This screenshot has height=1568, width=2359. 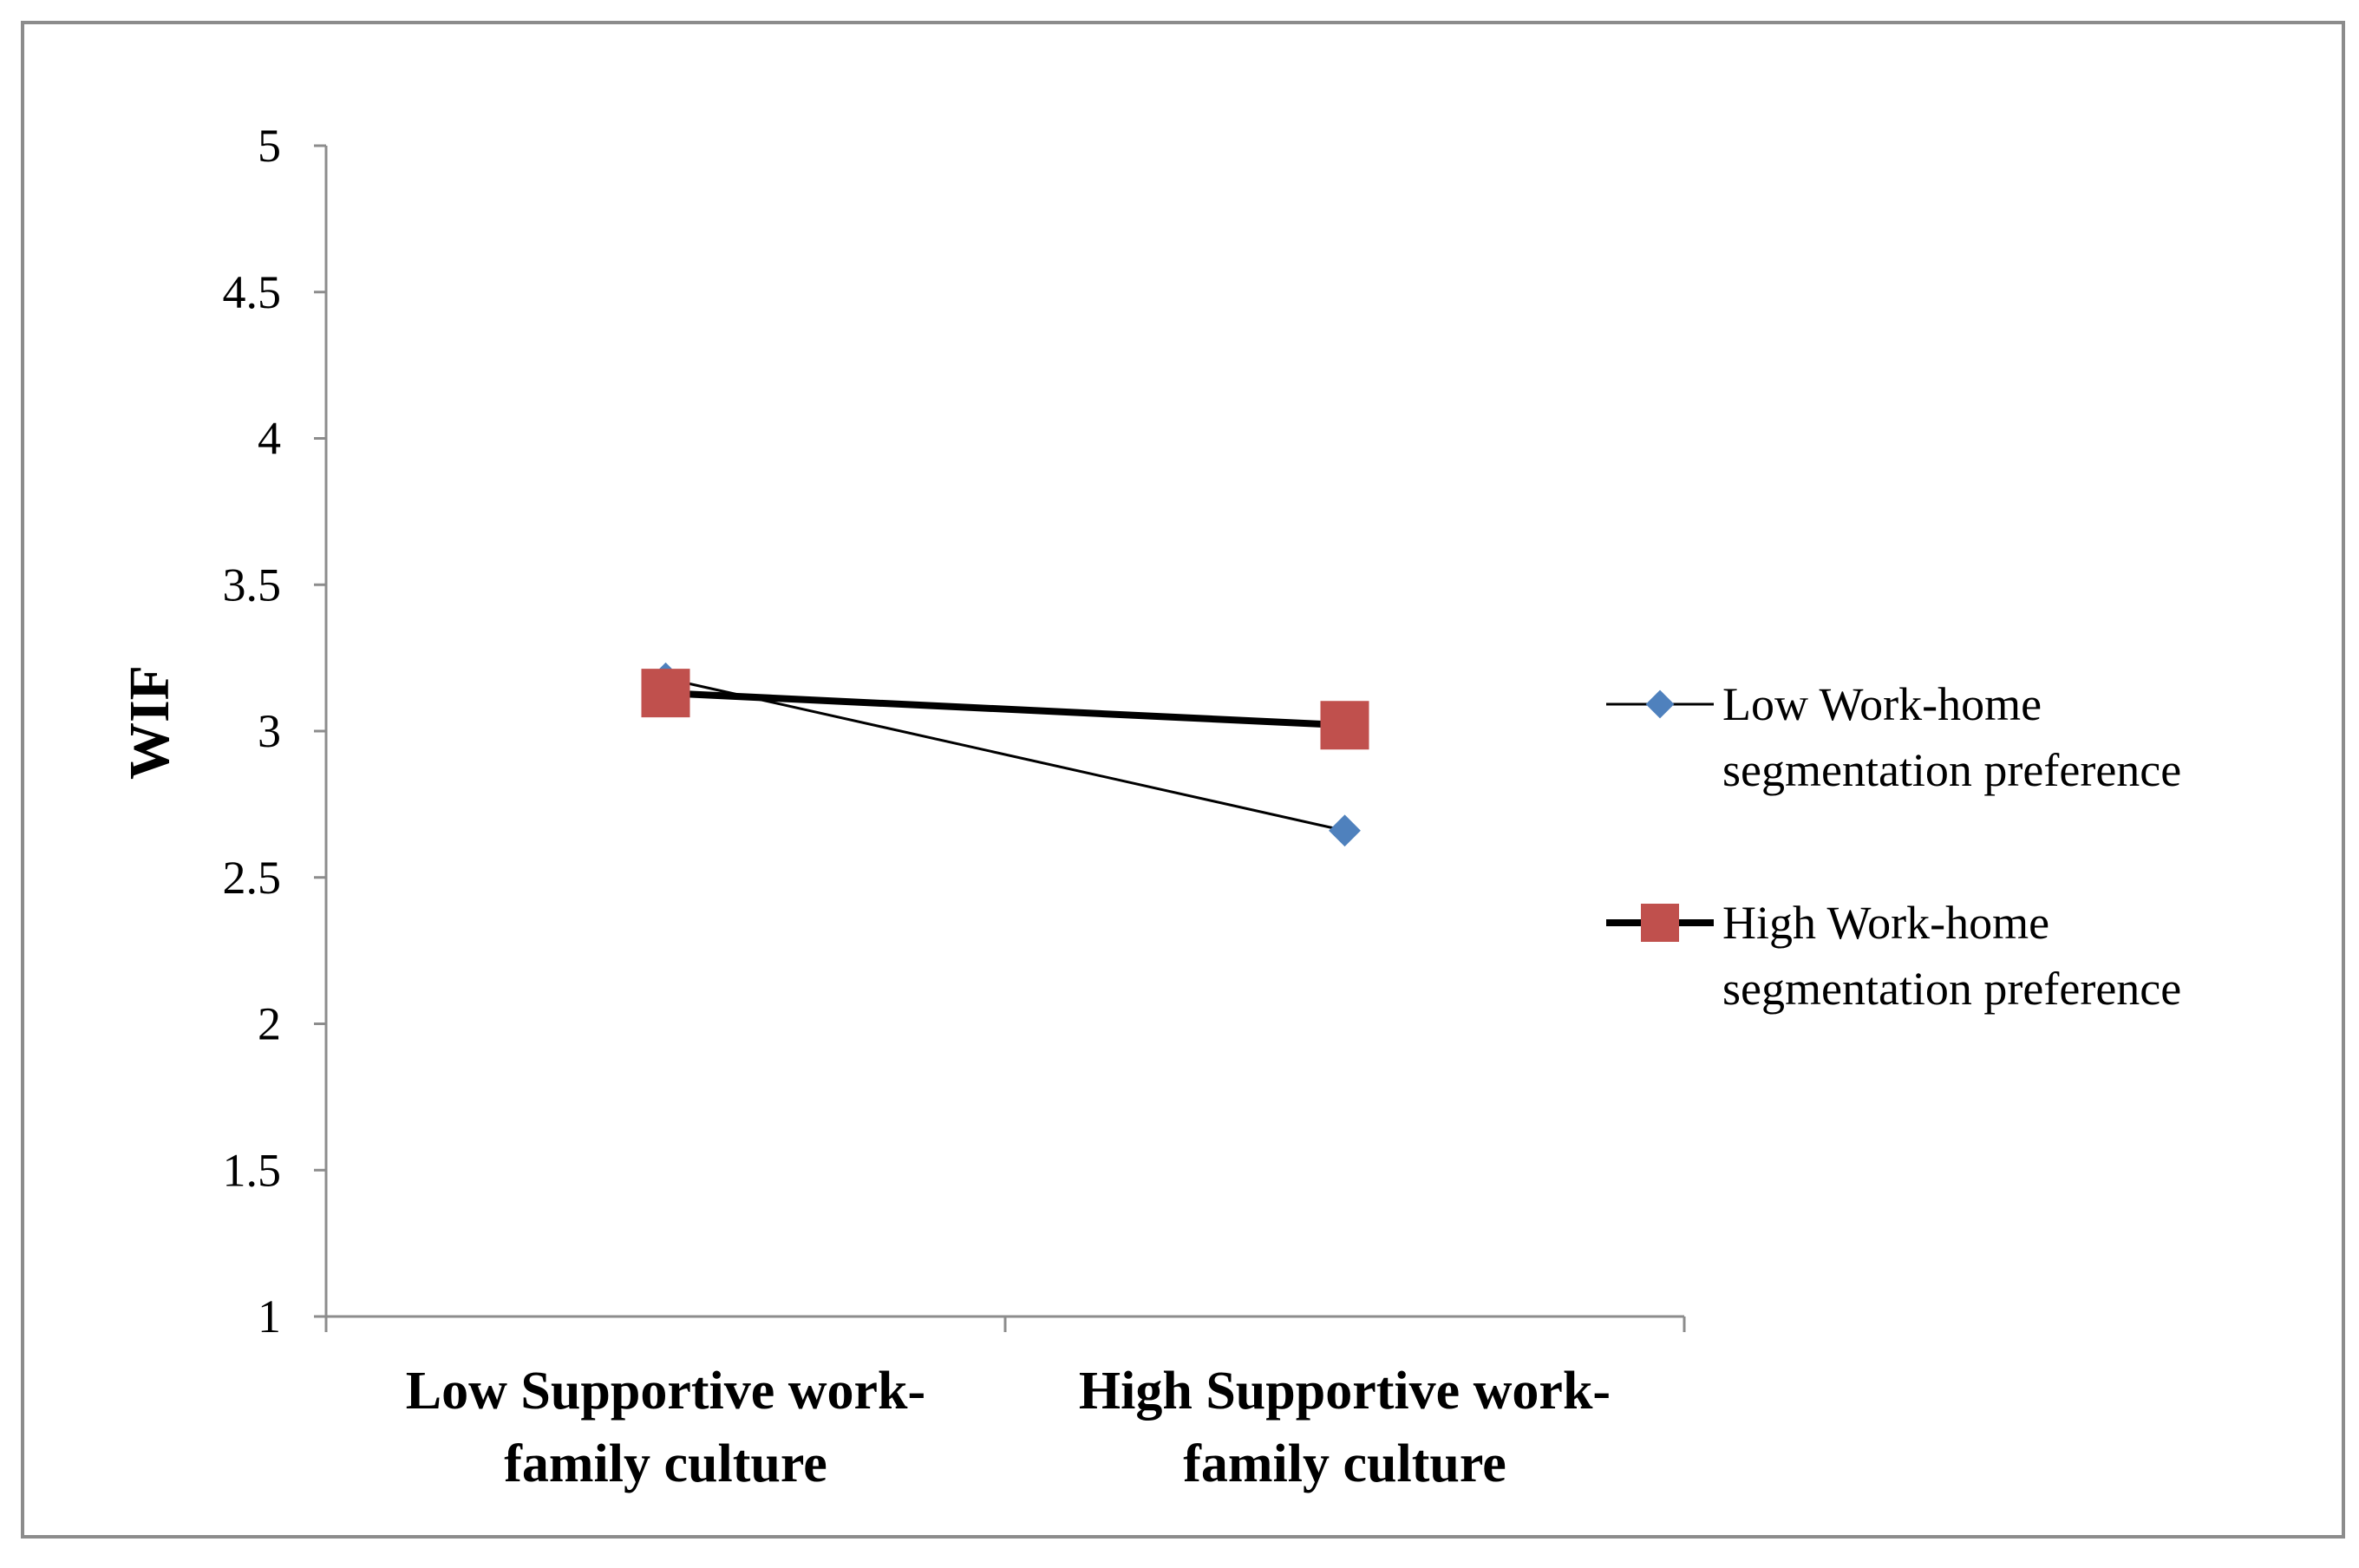 I want to click on y-axis-title: WIF, so click(x=149, y=722).